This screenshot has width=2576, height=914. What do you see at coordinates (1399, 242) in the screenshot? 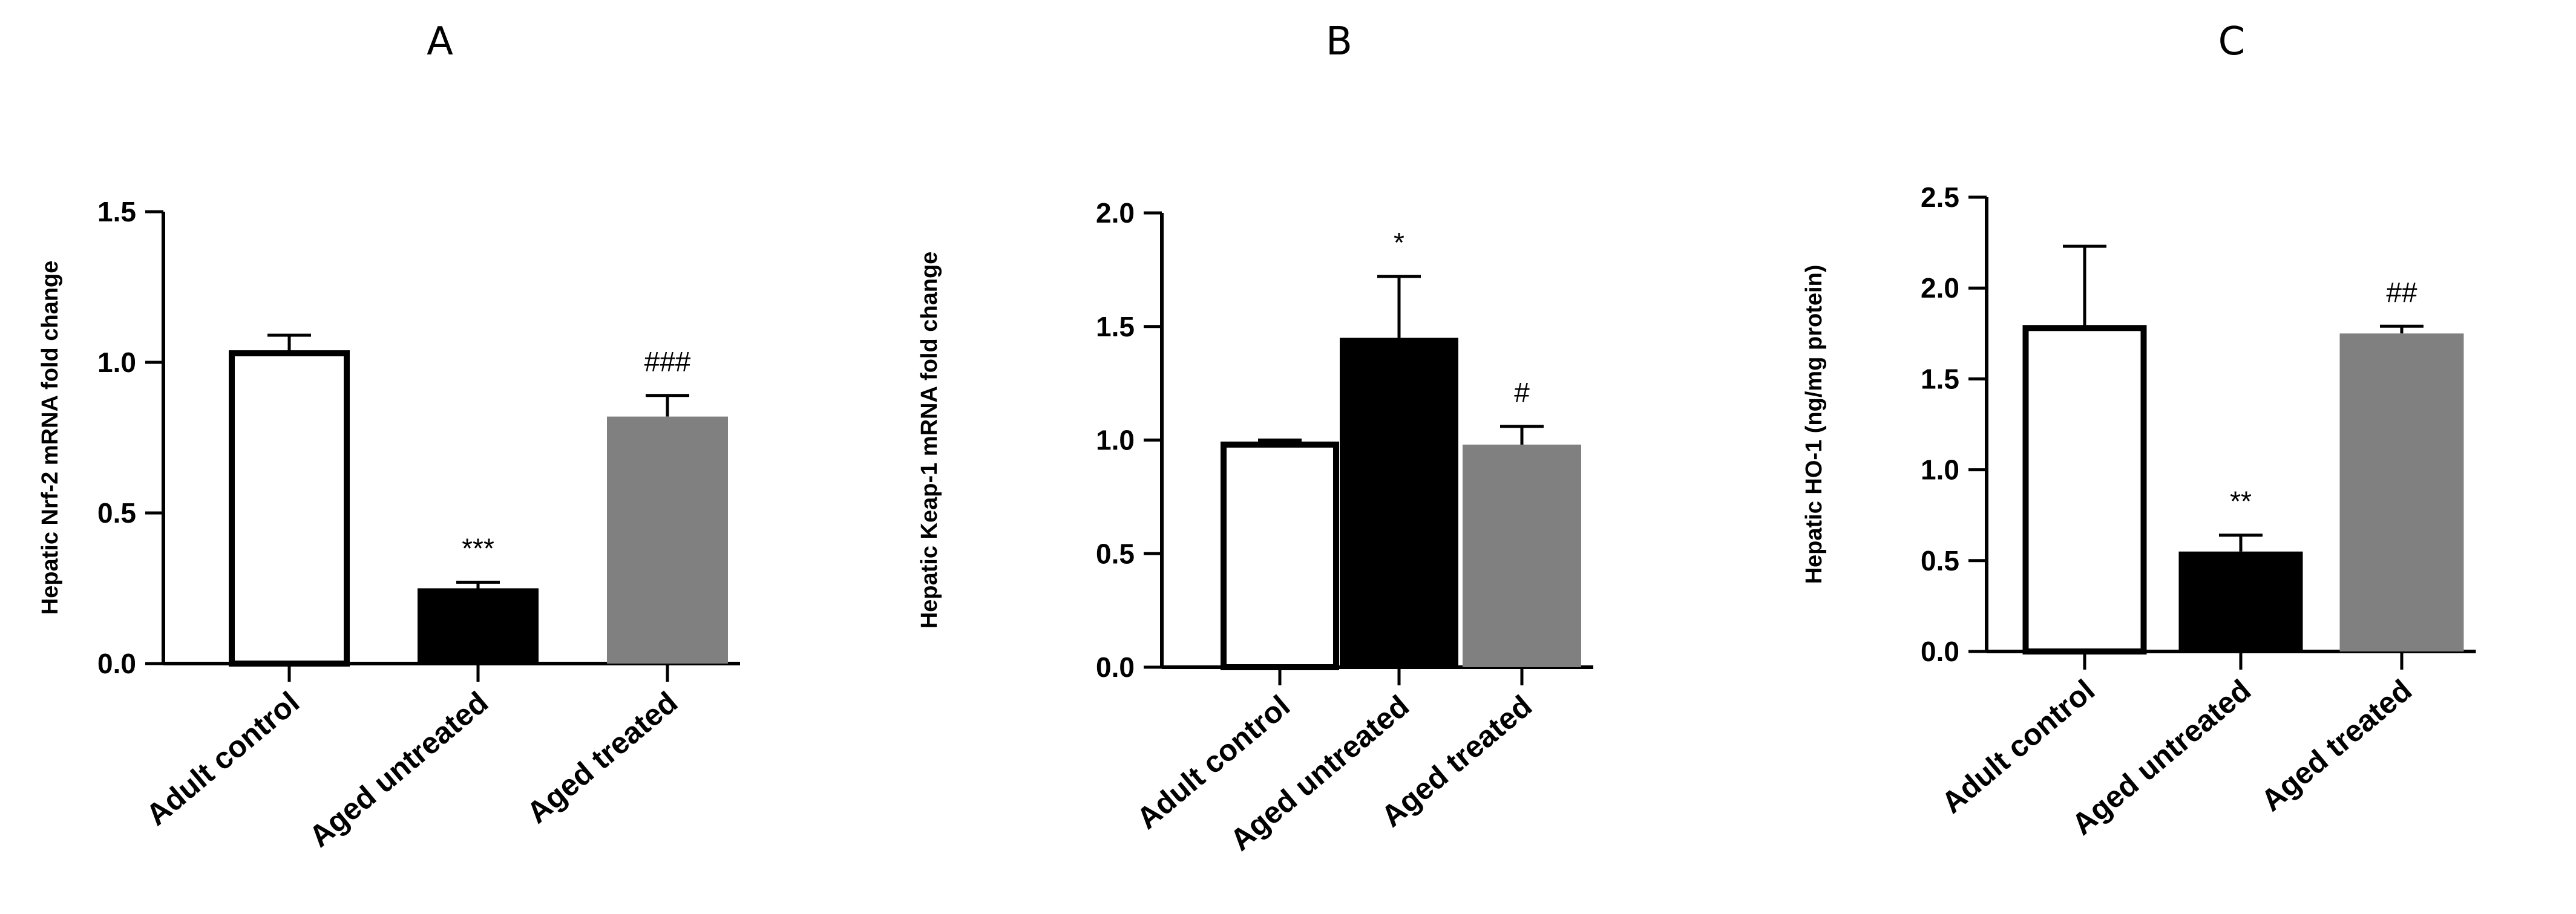
I see `significance-marker: *` at bounding box center [1399, 242].